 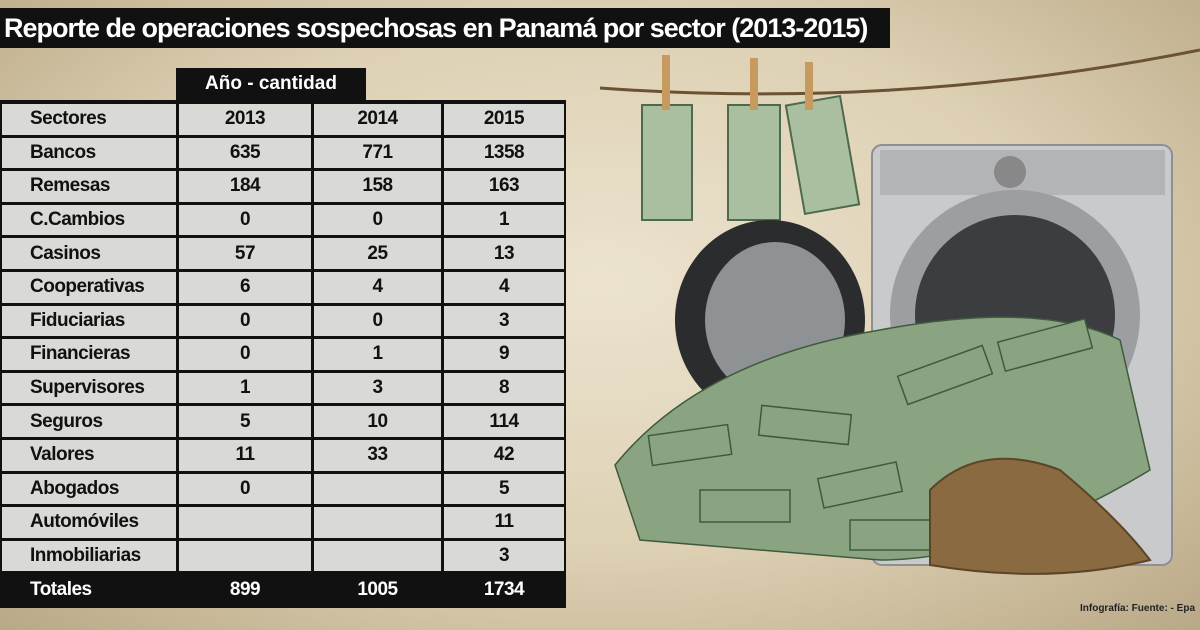 I want to click on row-label: Fiduciarias, so click(x=89, y=321).